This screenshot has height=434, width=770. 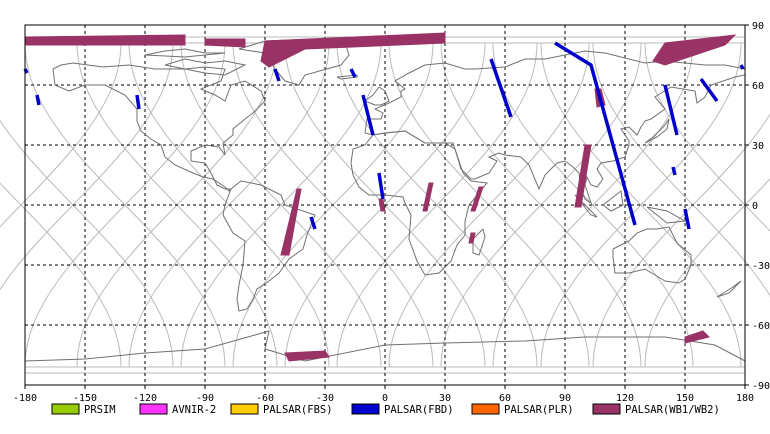 I want to click on legend-label: PALSAR(FBD), so click(x=419, y=410).